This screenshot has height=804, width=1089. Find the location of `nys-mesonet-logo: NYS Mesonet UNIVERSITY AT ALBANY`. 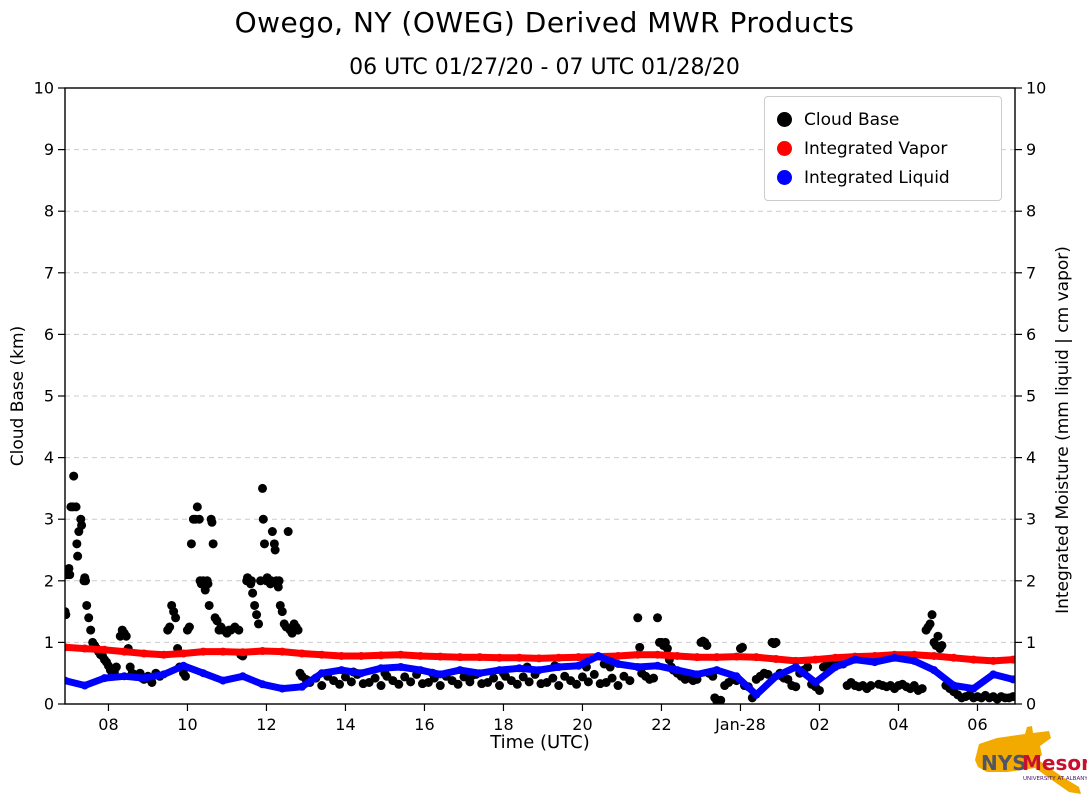

nys-mesonet-logo: NYS Mesonet UNIVERSITY AT ALBANY is located at coordinates (1031, 760).